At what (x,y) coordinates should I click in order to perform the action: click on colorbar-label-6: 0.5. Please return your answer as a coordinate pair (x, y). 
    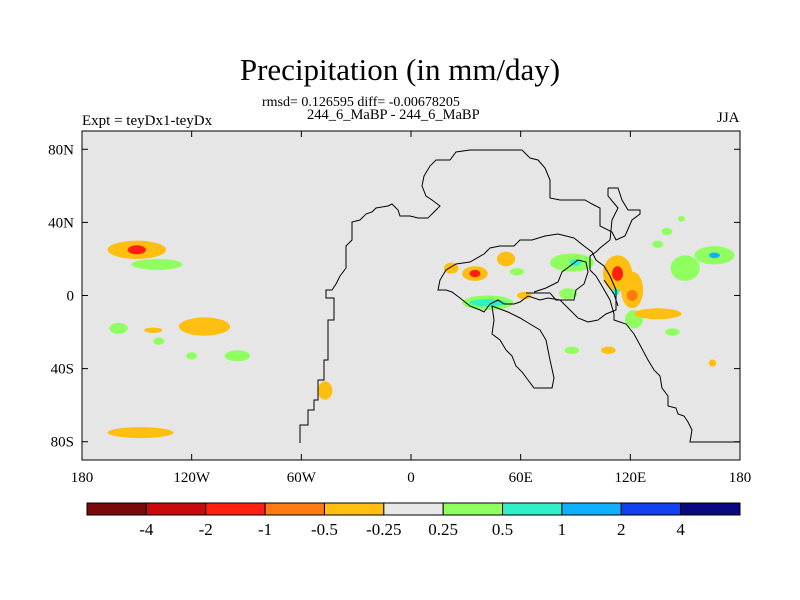
    Looking at the image, I should click on (502, 529).